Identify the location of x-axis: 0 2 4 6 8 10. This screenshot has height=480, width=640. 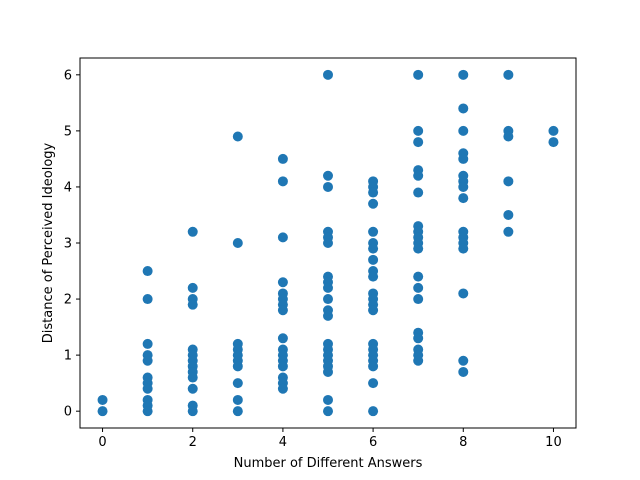
(330, 439).